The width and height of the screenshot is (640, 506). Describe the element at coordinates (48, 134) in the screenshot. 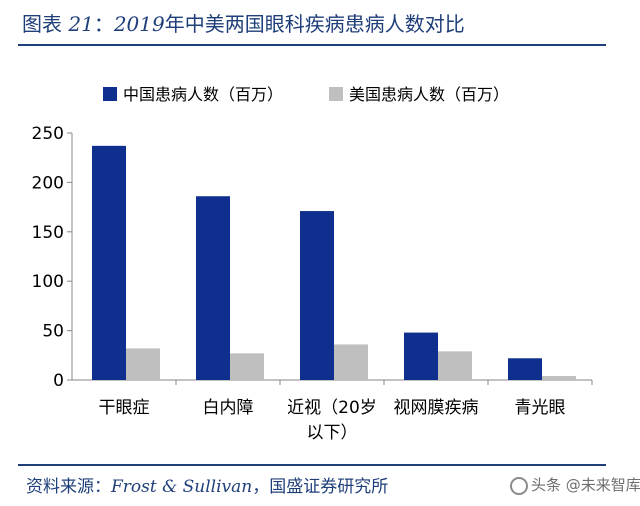

I see `y-tick-label: 250` at that location.